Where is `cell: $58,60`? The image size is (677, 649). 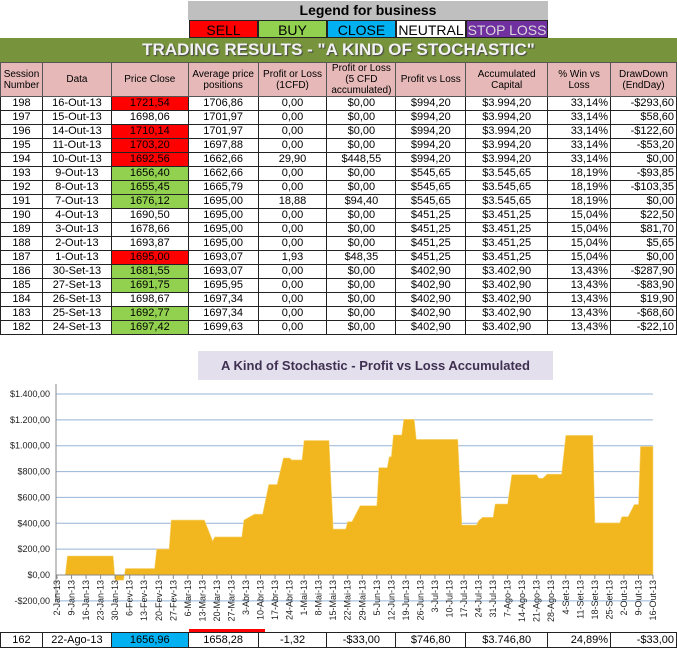 cell: $58,60 is located at coordinates (643, 117).